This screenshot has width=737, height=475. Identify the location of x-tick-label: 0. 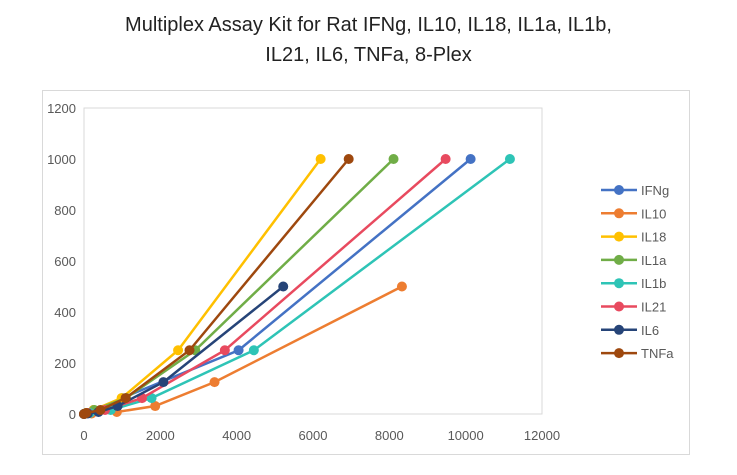
(83, 435).